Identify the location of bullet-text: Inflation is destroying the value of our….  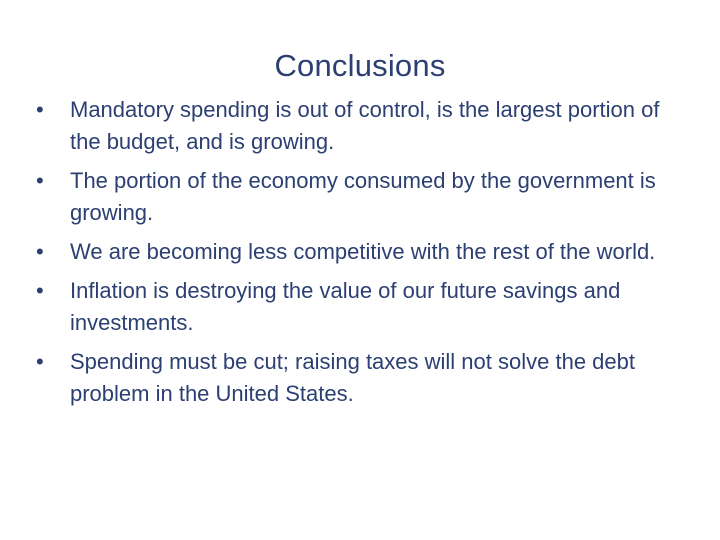
(345, 306).